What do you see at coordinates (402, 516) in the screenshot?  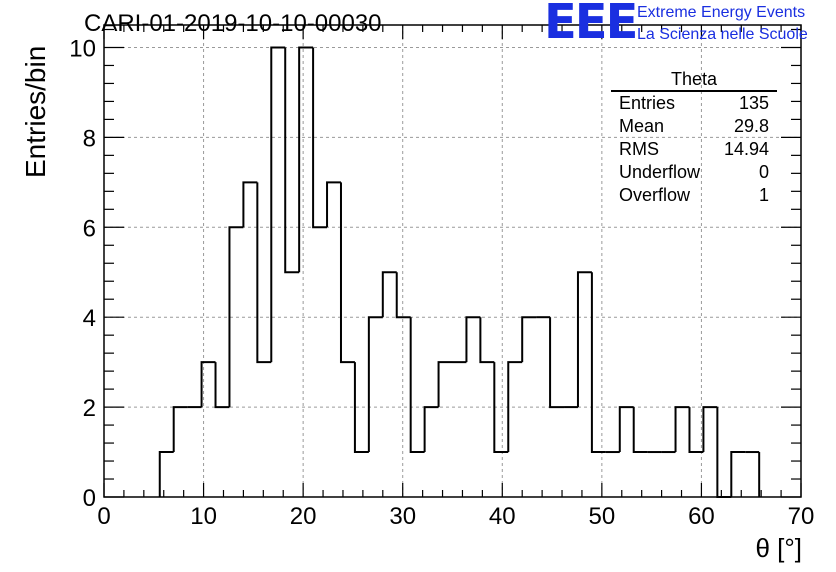 I see `x-tick-label: 30` at bounding box center [402, 516].